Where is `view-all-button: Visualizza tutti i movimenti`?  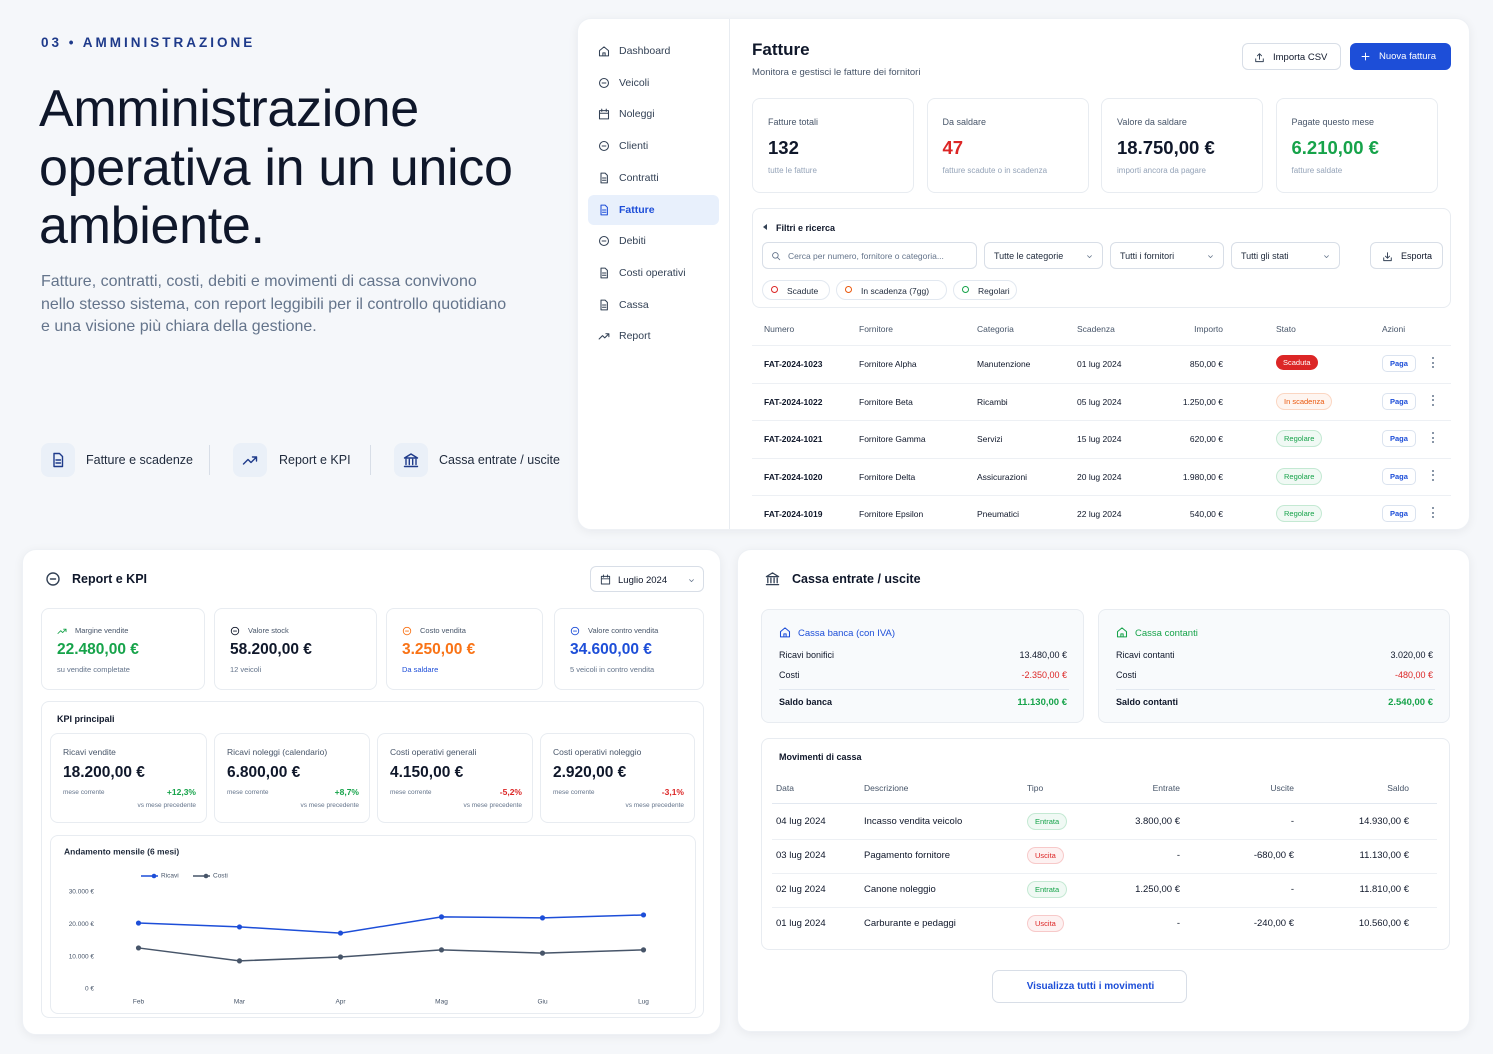 view-all-button: Visualizza tutti i movimenti is located at coordinates (1089, 986).